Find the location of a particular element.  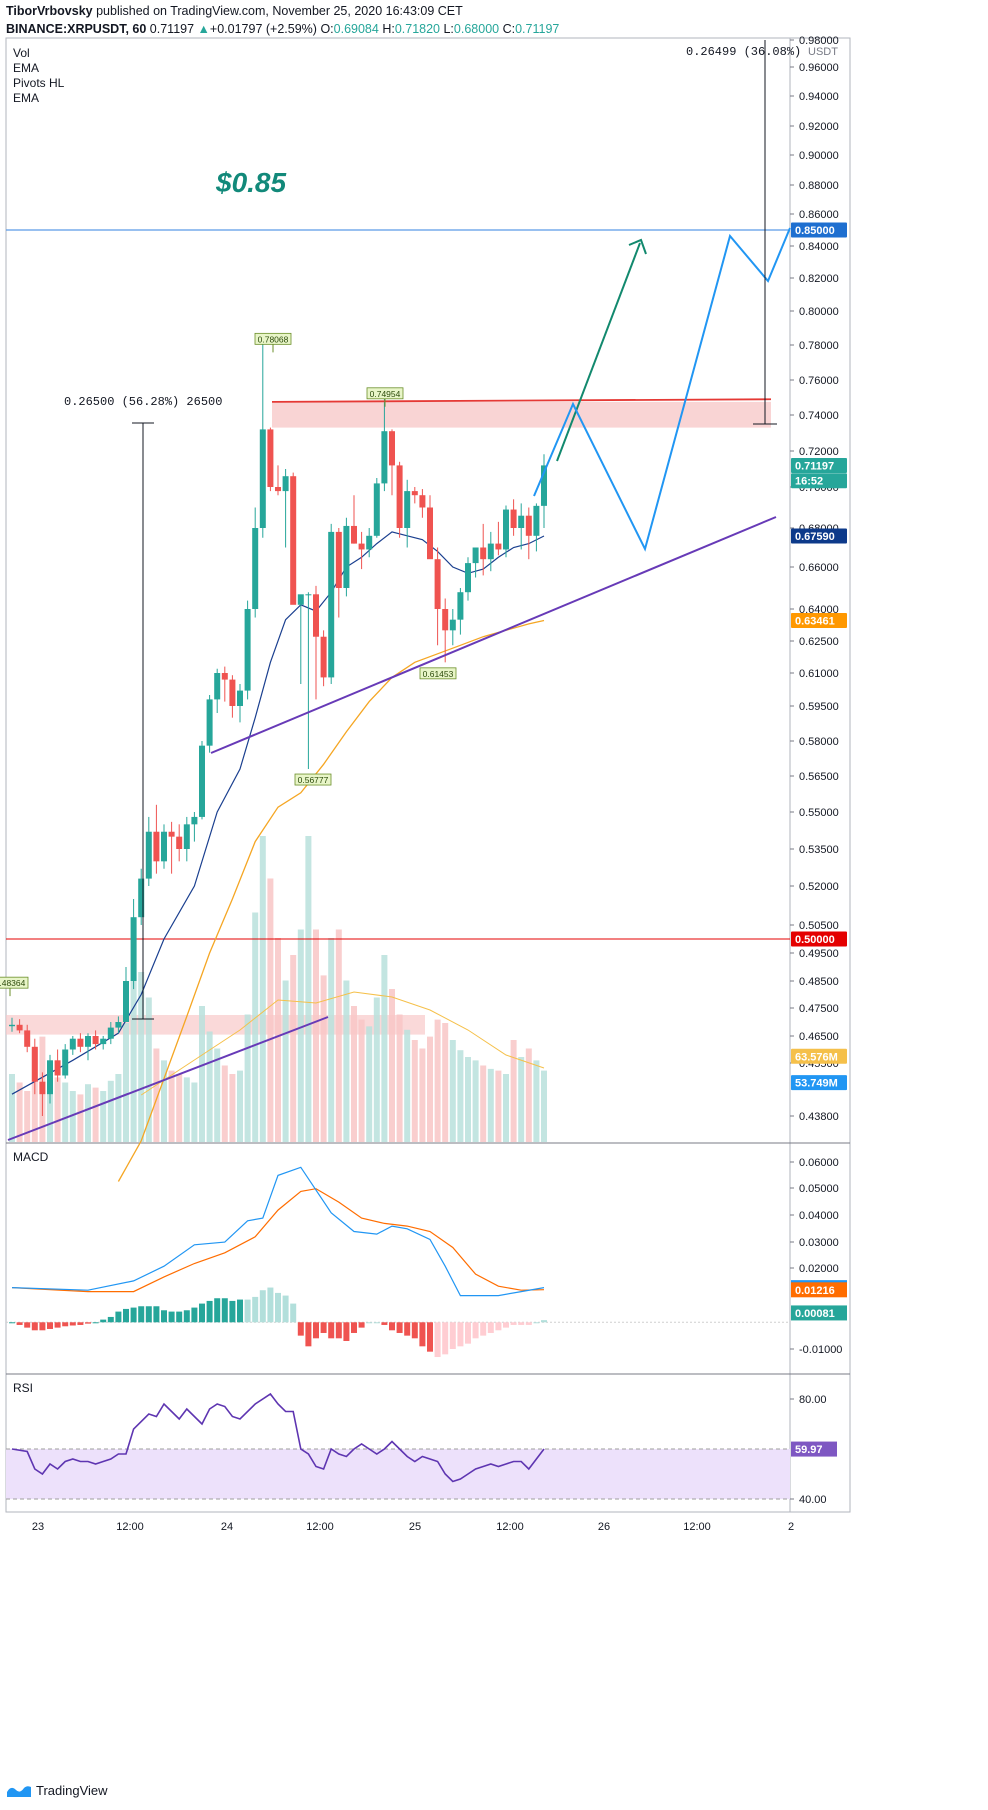

price-axis-badge-text: 16:52 is located at coordinates (809, 482).